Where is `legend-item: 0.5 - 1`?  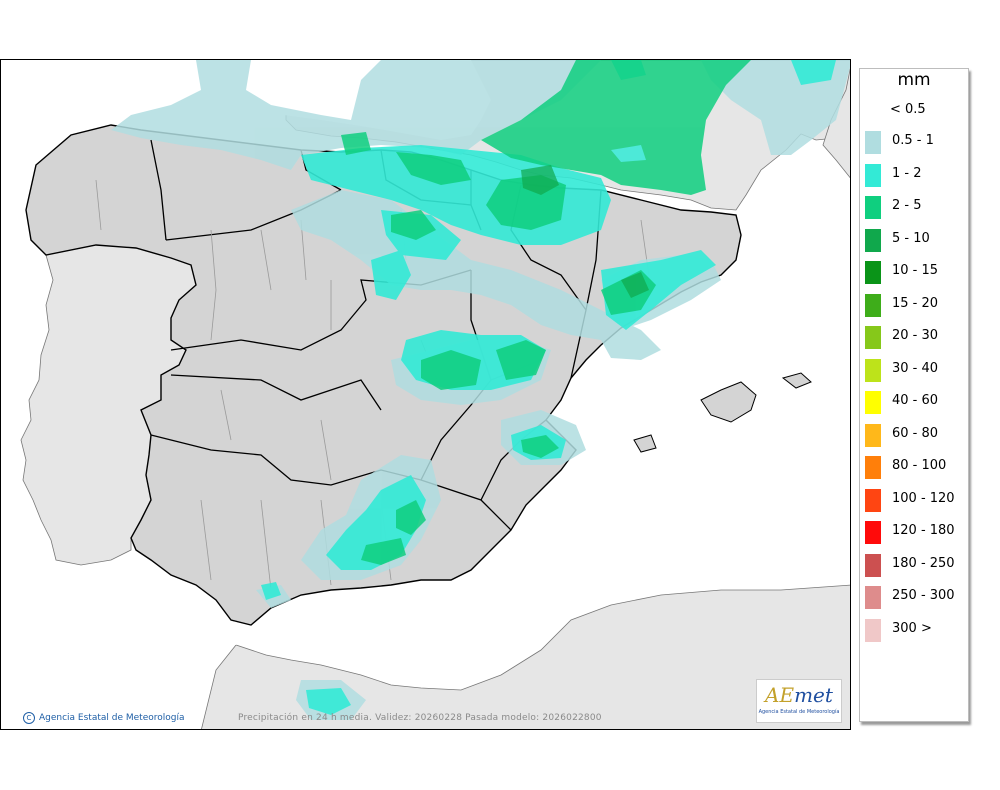
legend-item: 0.5 - 1 is located at coordinates (915, 142).